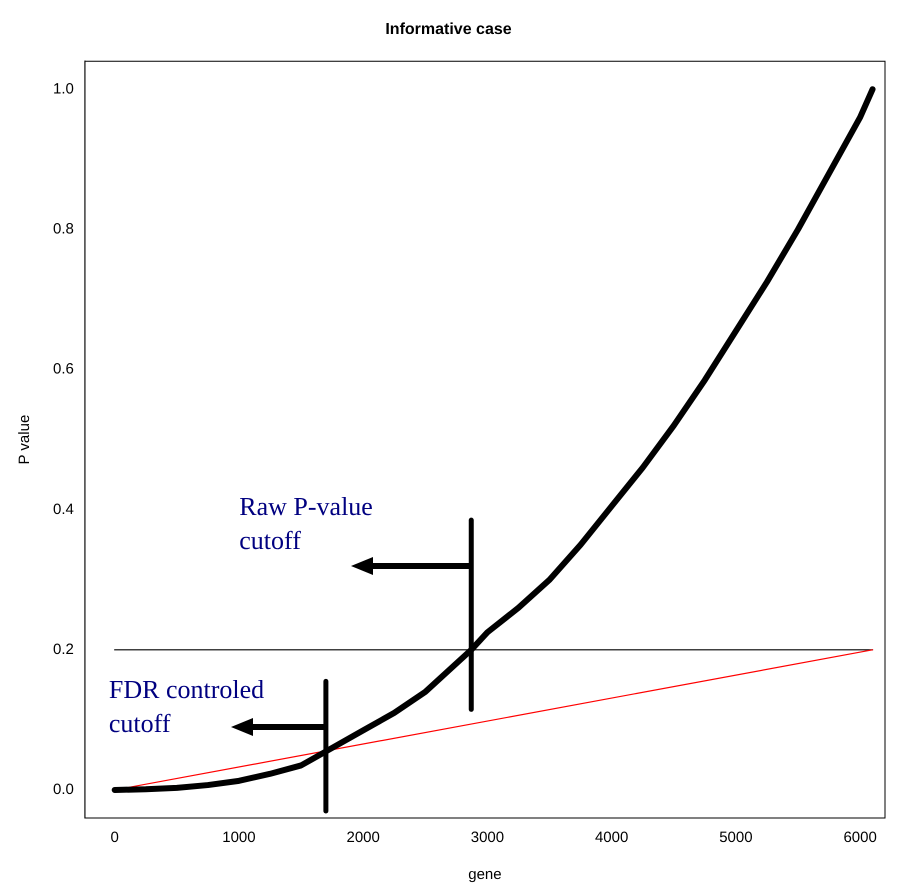 This screenshot has height=896, width=903. Describe the element at coordinates (63, 229) in the screenshot. I see `y-tick-label: 0.8` at that location.